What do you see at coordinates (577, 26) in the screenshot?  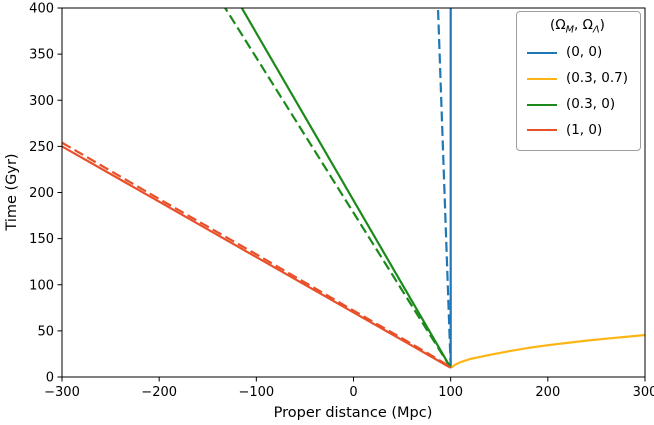 I see `legend-title: (ΩM, ΩΛ)` at bounding box center [577, 26].